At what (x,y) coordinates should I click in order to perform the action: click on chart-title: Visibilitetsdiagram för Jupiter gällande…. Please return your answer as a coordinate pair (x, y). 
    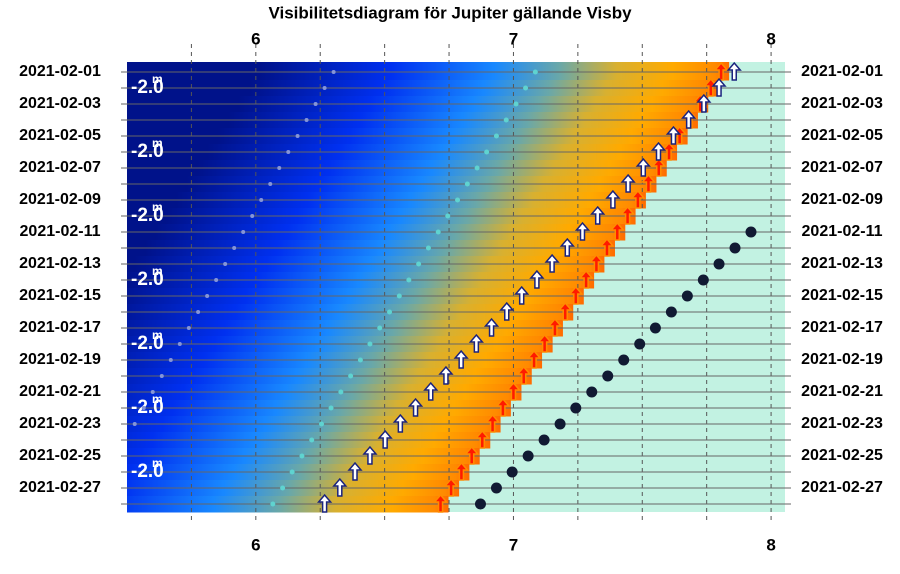
    Looking at the image, I should click on (450, 12).